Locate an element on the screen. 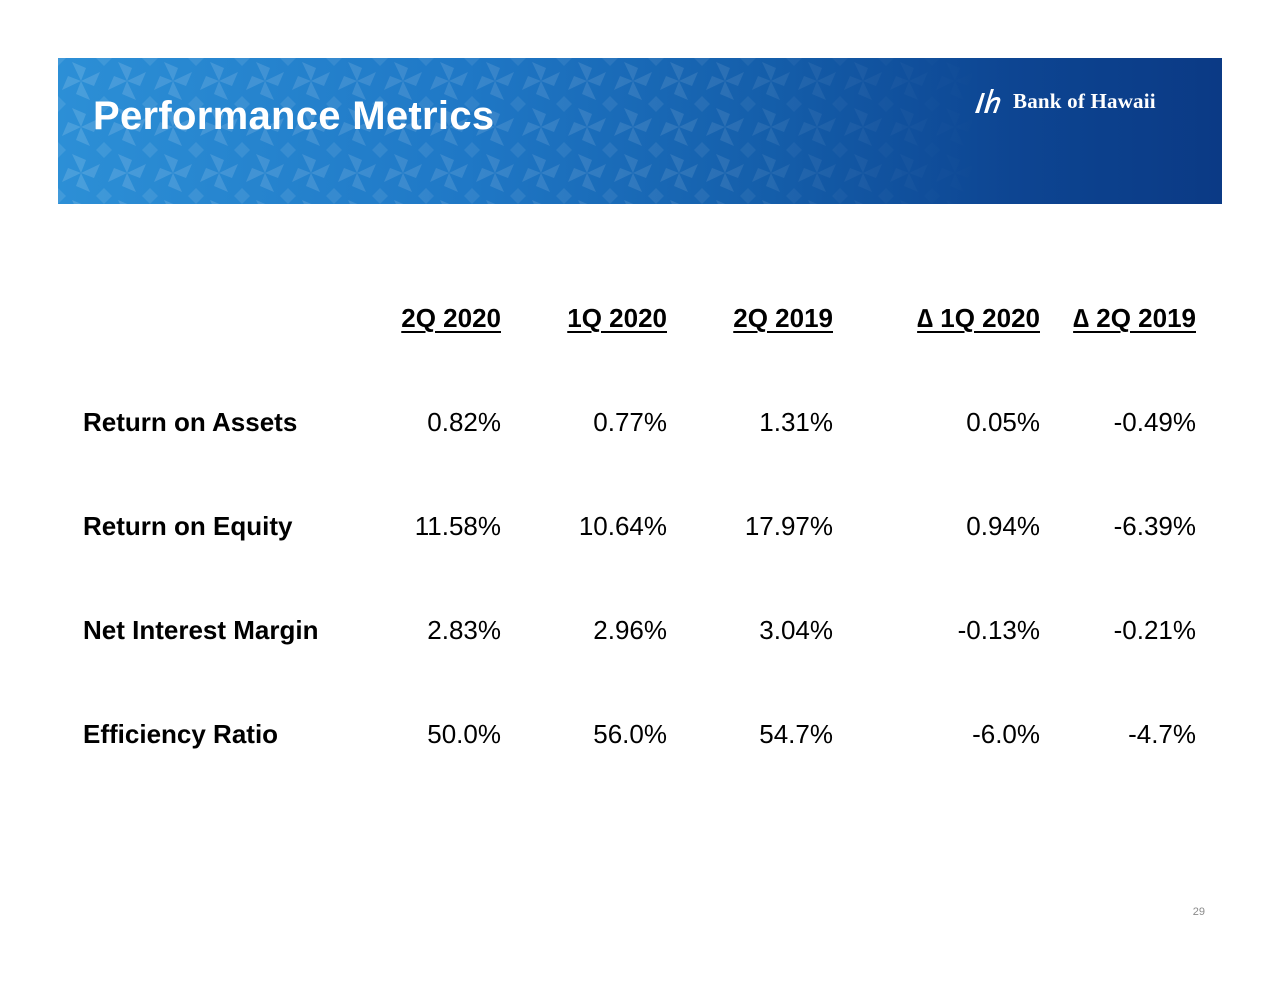 This screenshot has width=1280, height=989. row-label: Efficiency Ratio is located at coordinates (181, 734).